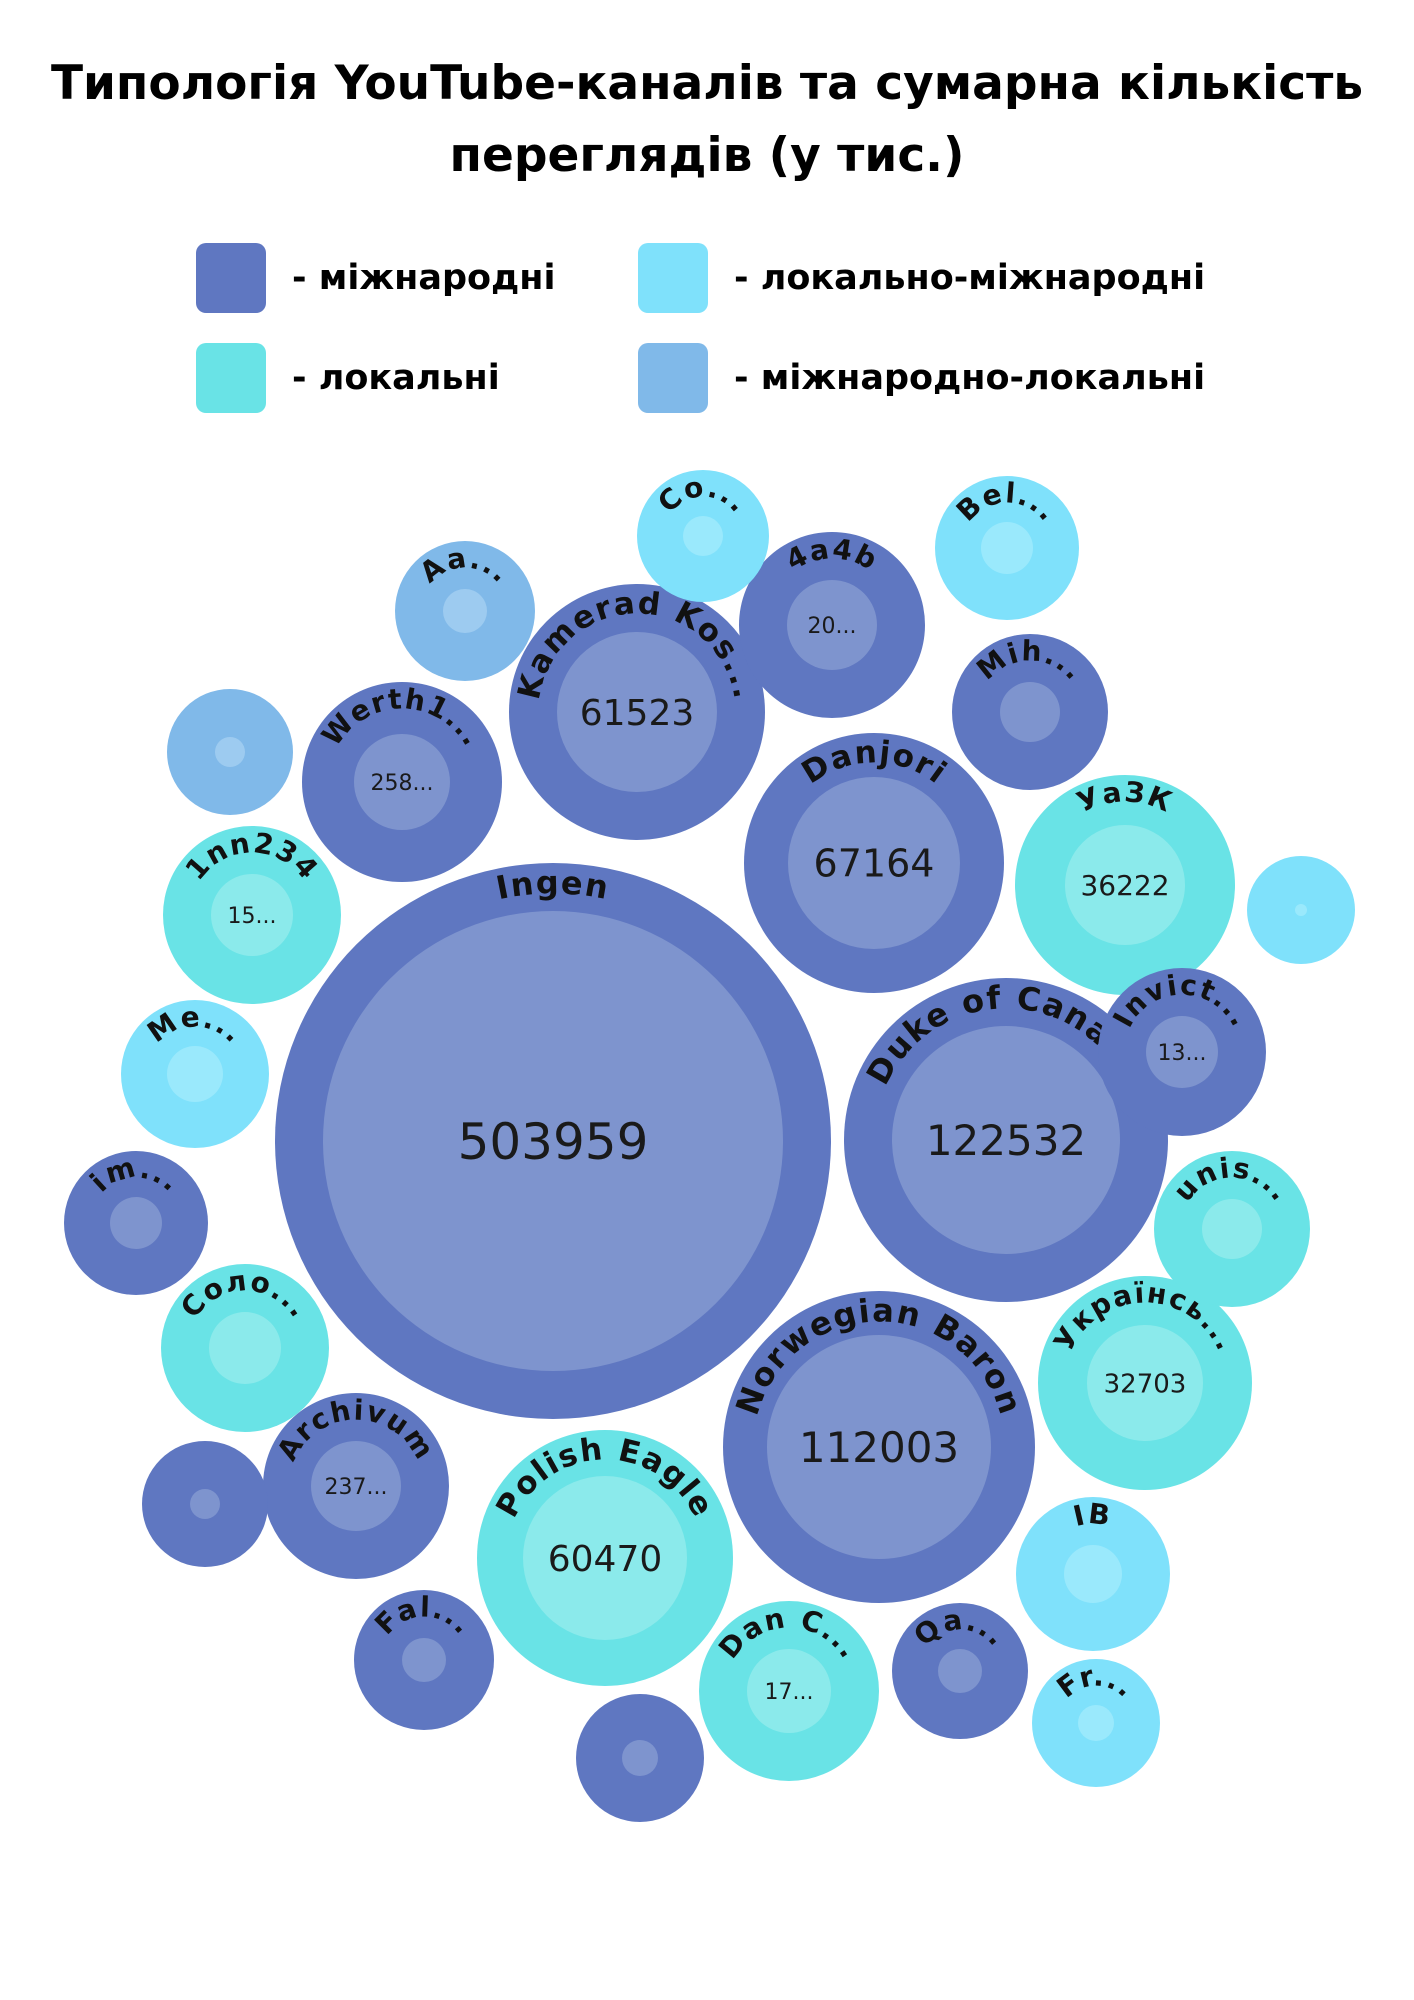 Image resolution: width=1414 pixels, height=2000 pixels. I want to click on bubble-inner-duke-of-canada, so click(1006, 1140).